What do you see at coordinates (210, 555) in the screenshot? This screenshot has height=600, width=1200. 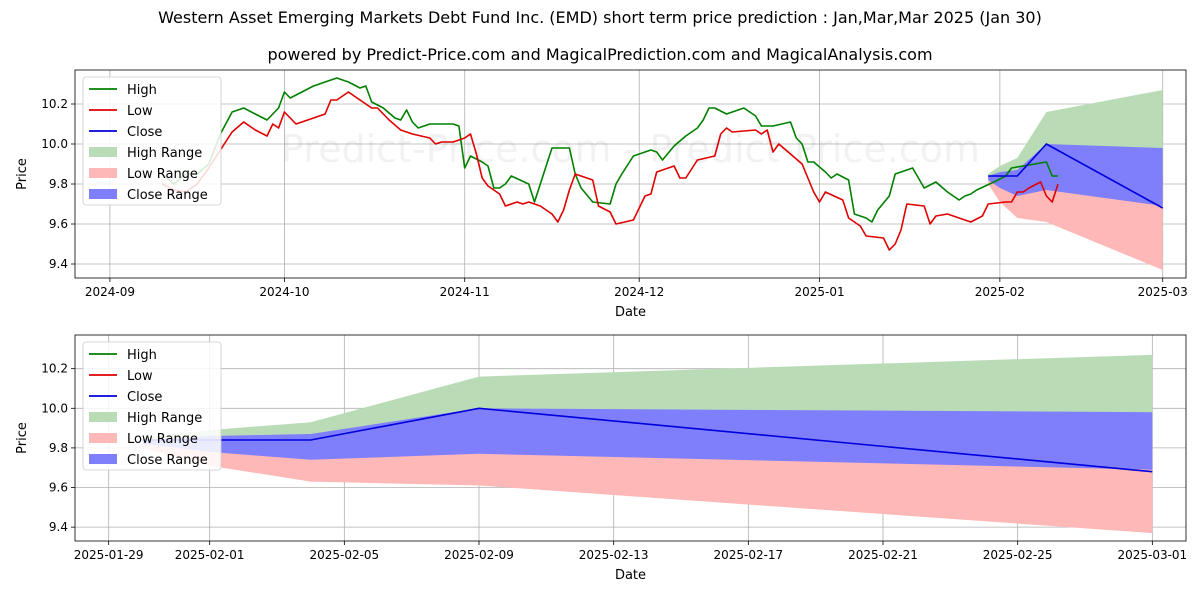 I see `x-tick-label: 2025-02-01` at bounding box center [210, 555].